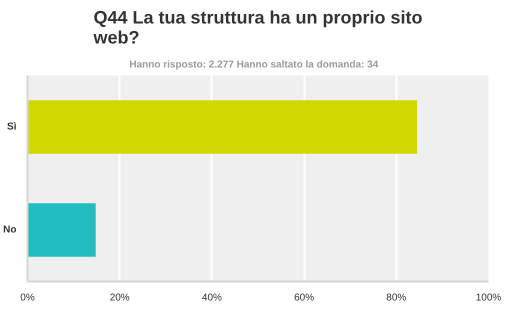  What do you see at coordinates (120, 298) in the screenshot?
I see `x-tick-label: 20%` at bounding box center [120, 298].